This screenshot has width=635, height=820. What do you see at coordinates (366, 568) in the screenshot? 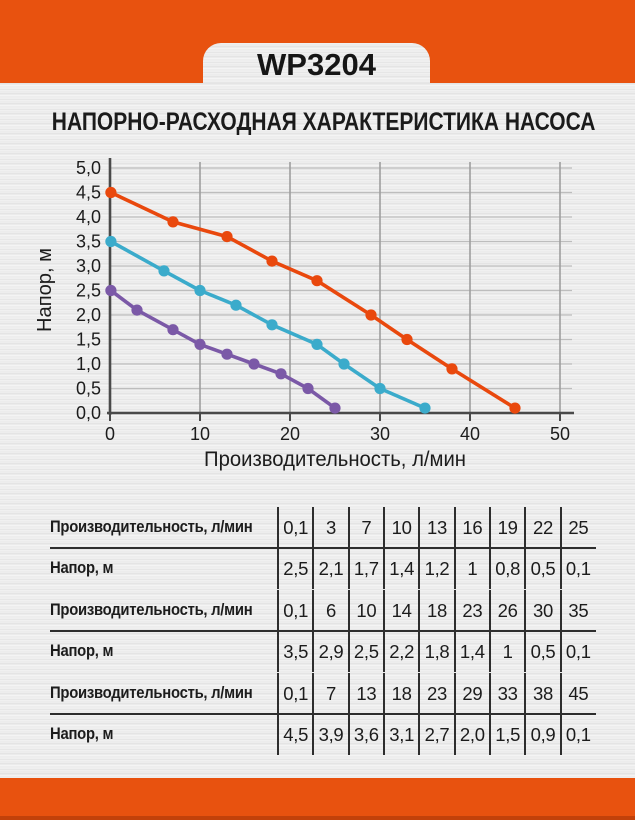
I see `table-cell: 1,7` at bounding box center [366, 568].